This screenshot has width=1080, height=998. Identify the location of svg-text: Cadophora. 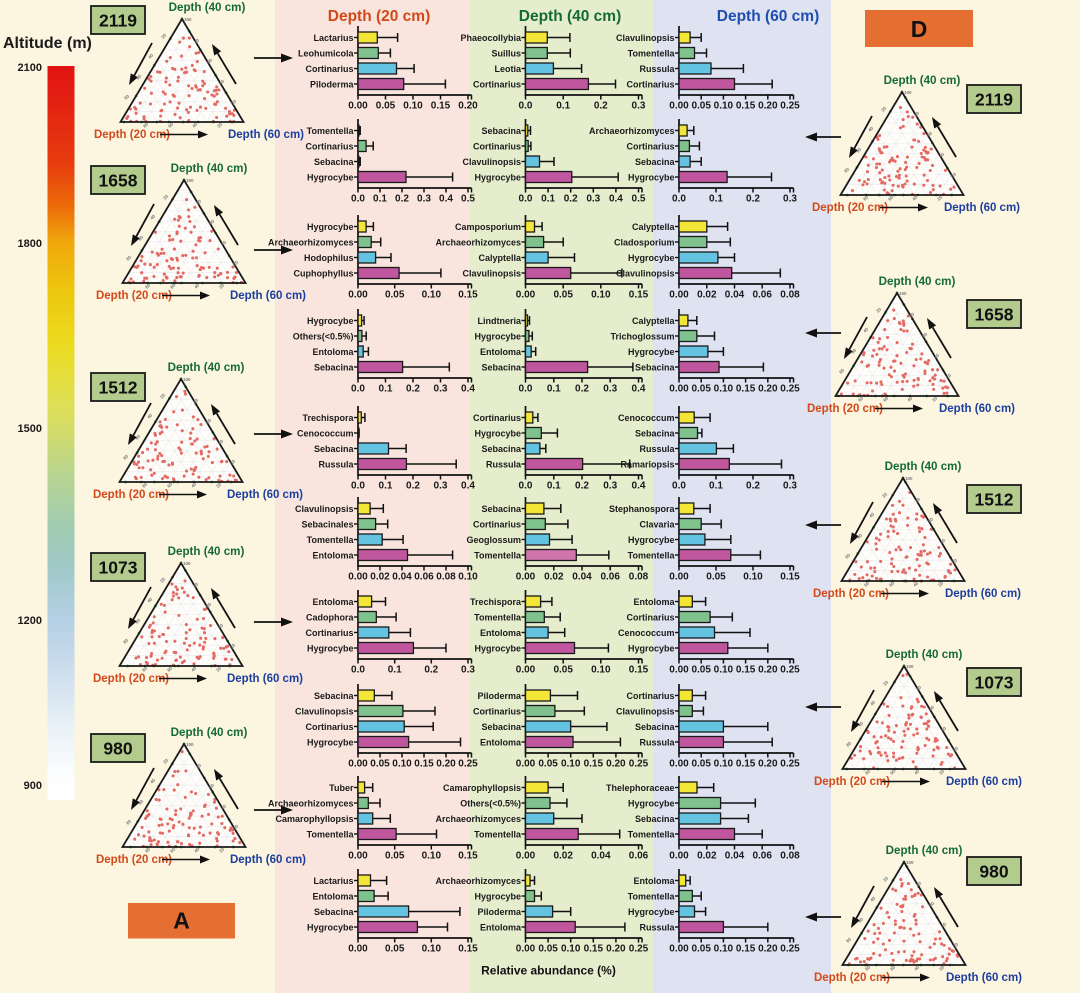
(330, 617).